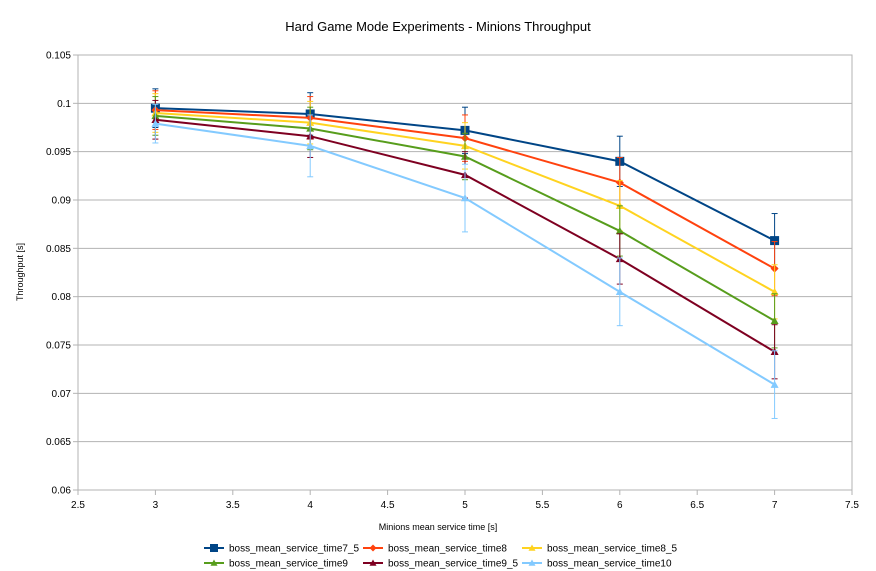  I want to click on legend-item: boss_mean_service_time9_5, so click(441, 564).